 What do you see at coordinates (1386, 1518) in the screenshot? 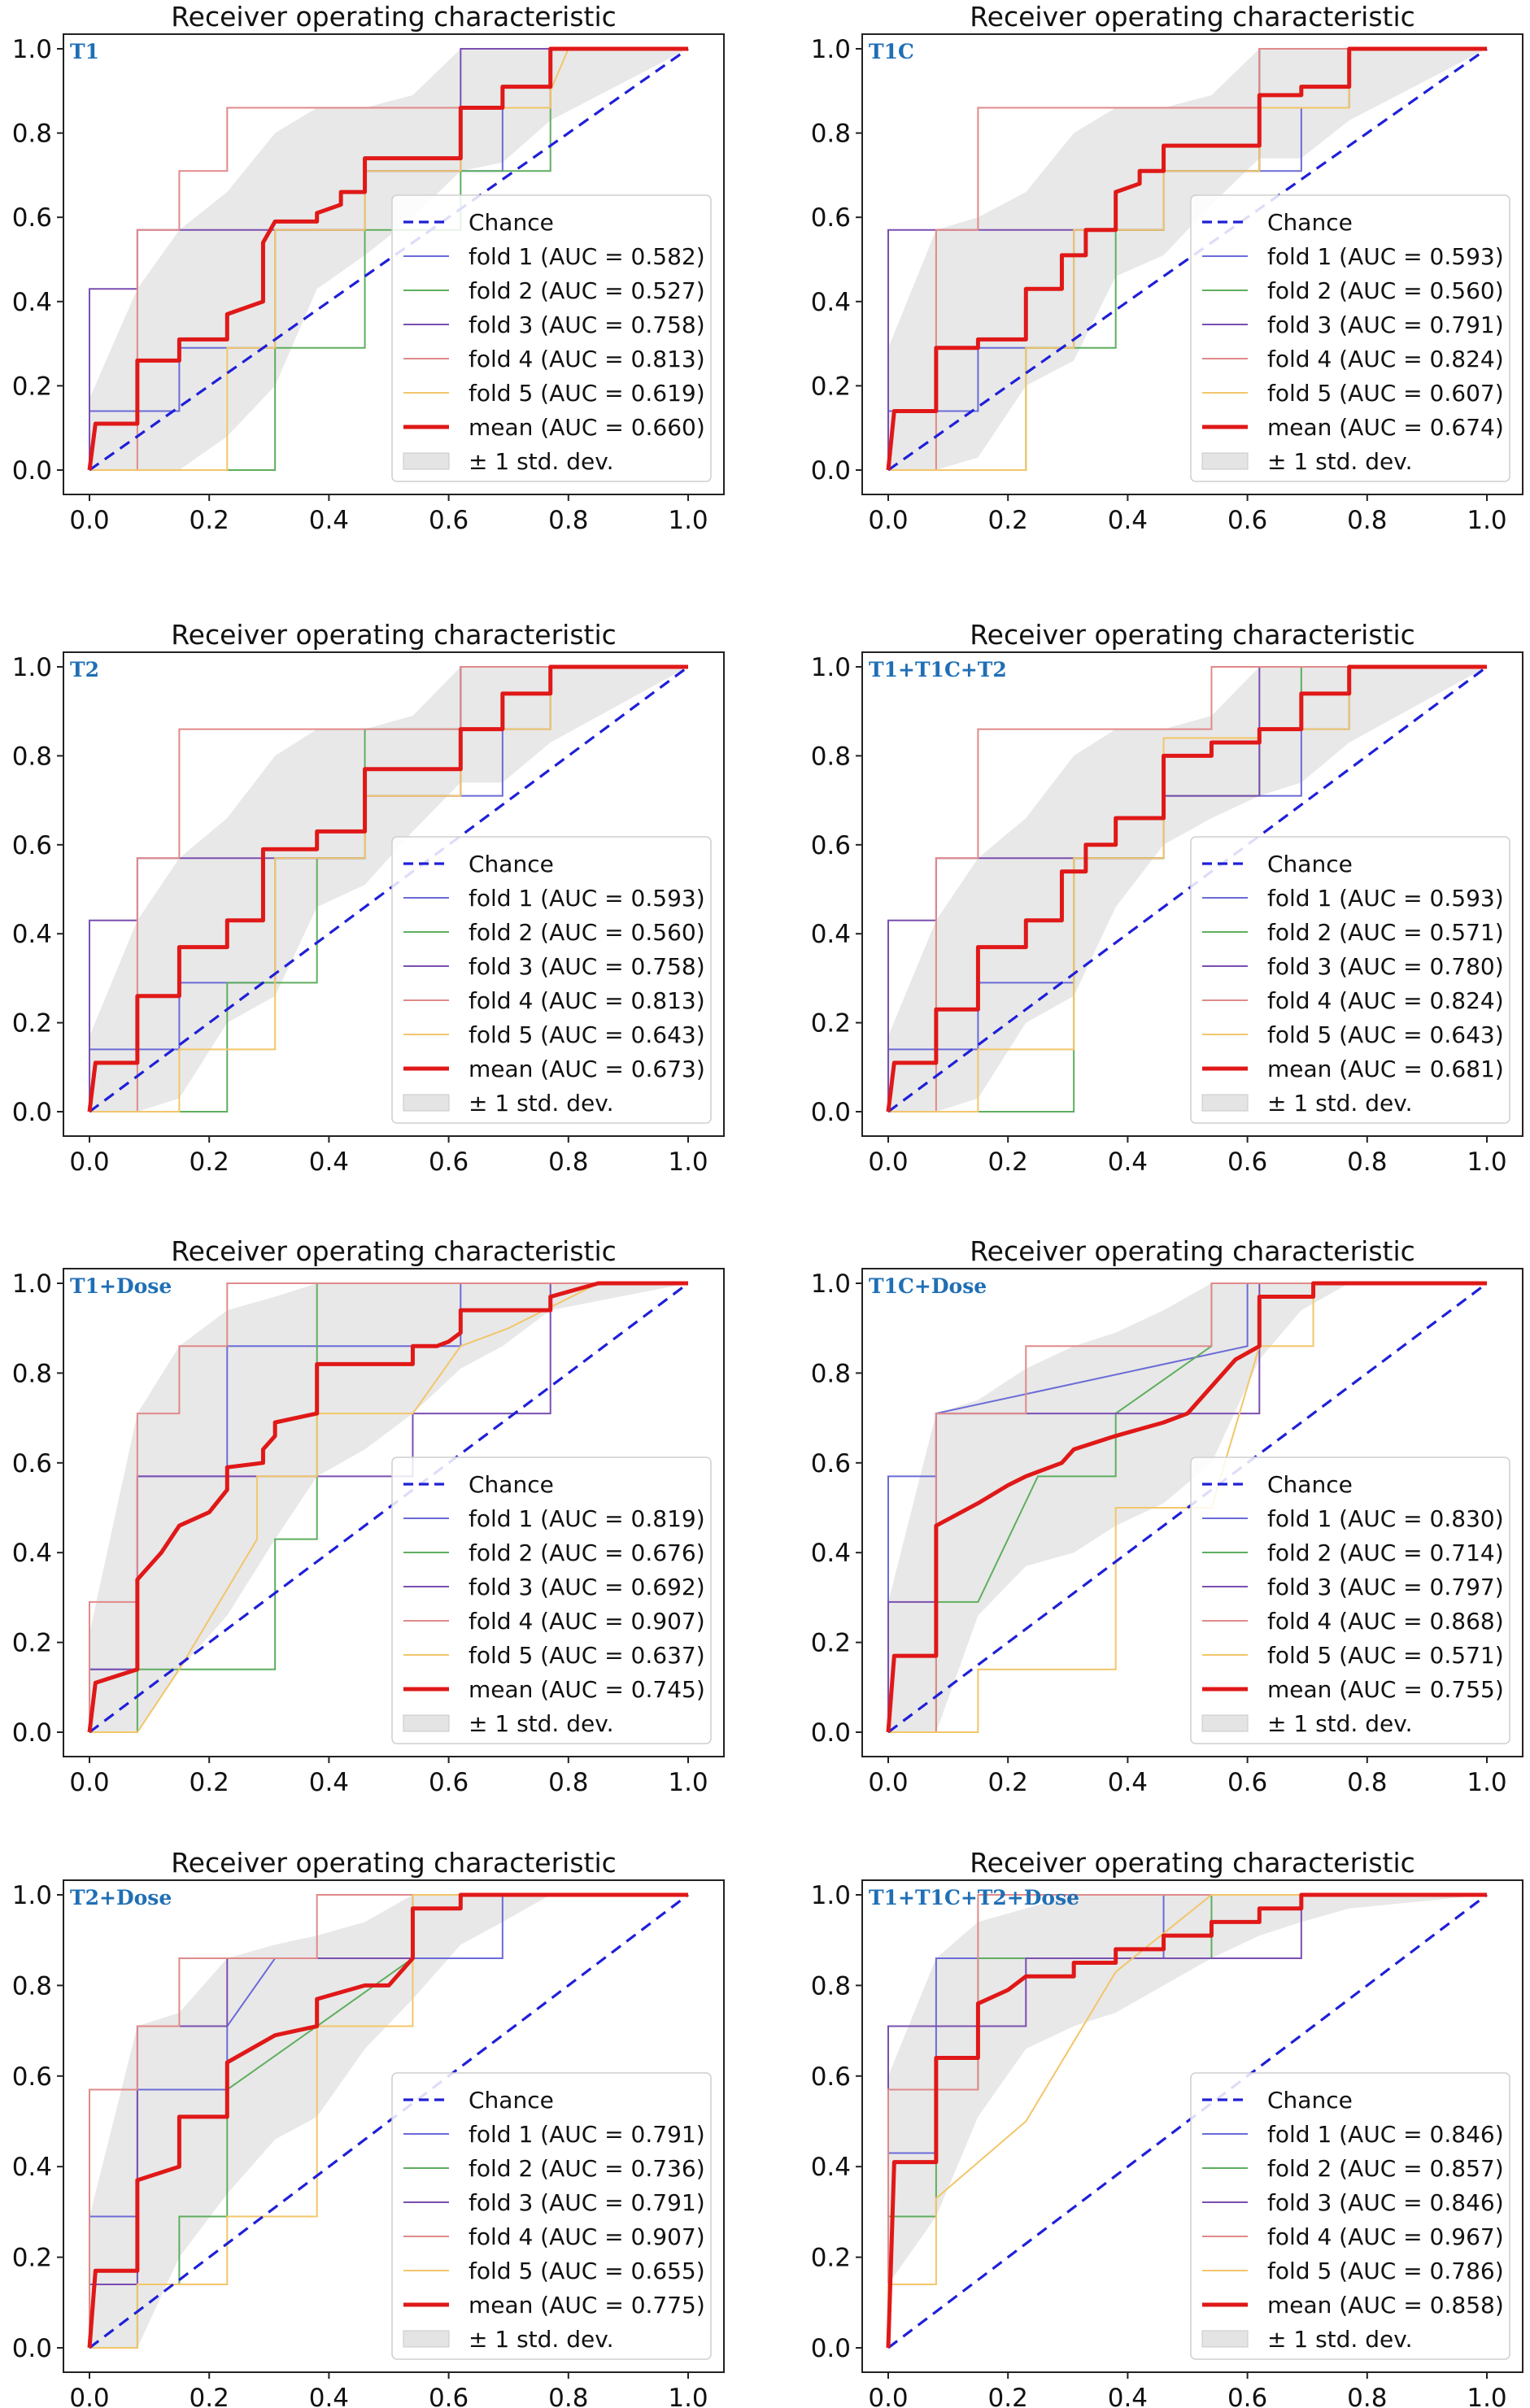
I see `legend-label: fold 1 (AUC = 0.830)` at bounding box center [1386, 1518].